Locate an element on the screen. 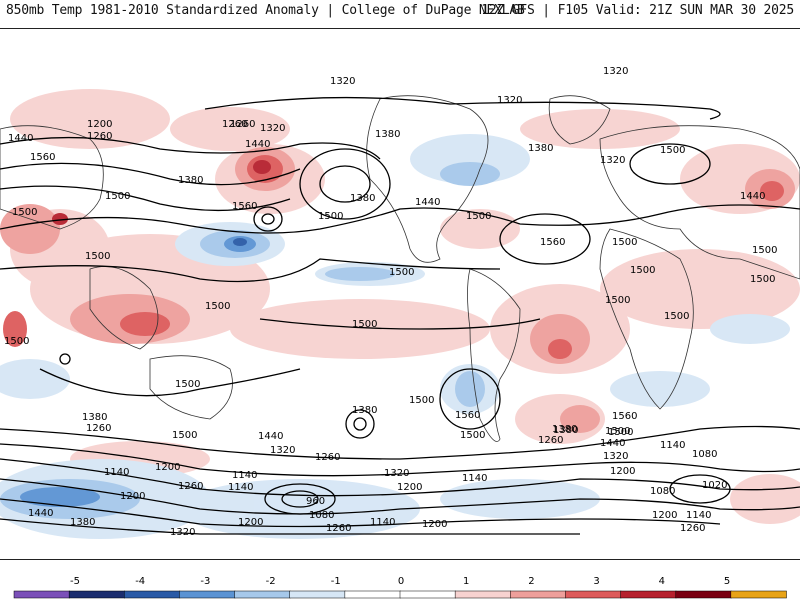  colorbar-tick-label: -2 is located at coordinates (271, 581).